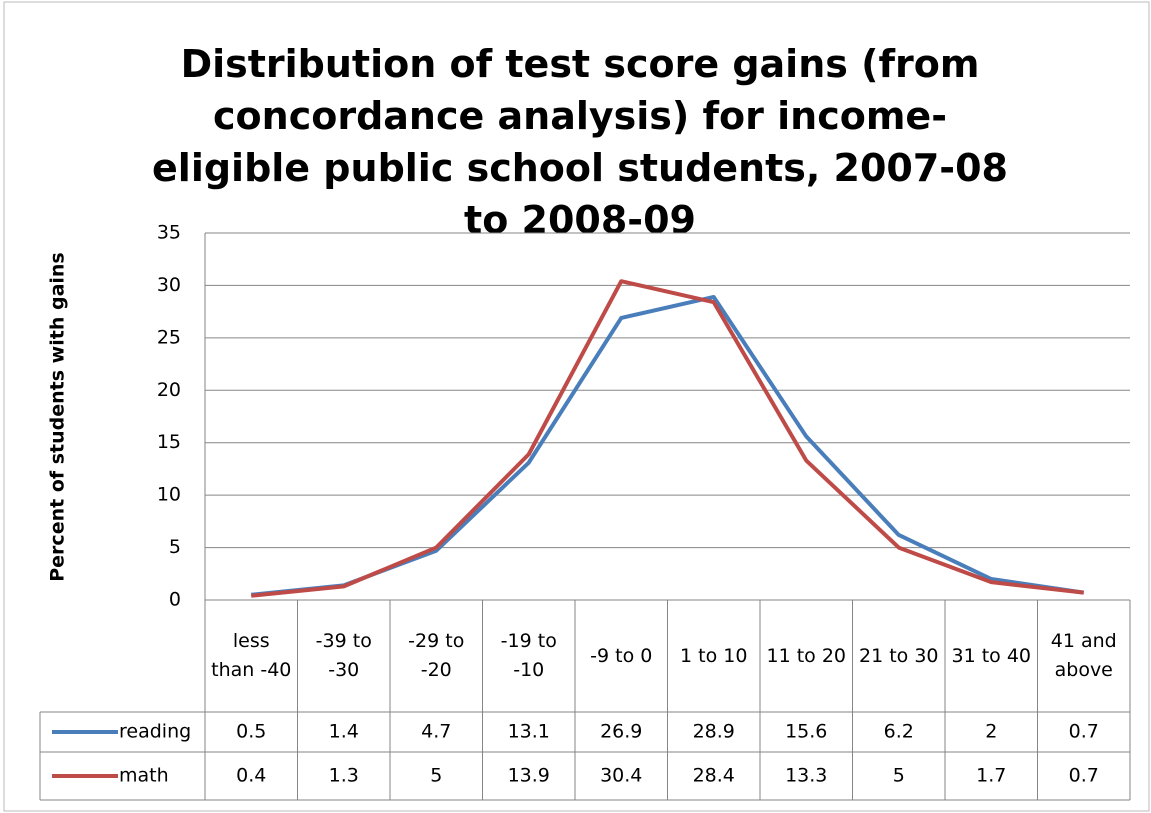 The width and height of the screenshot is (1151, 813). I want to click on table-value: 6.2, so click(899, 732).